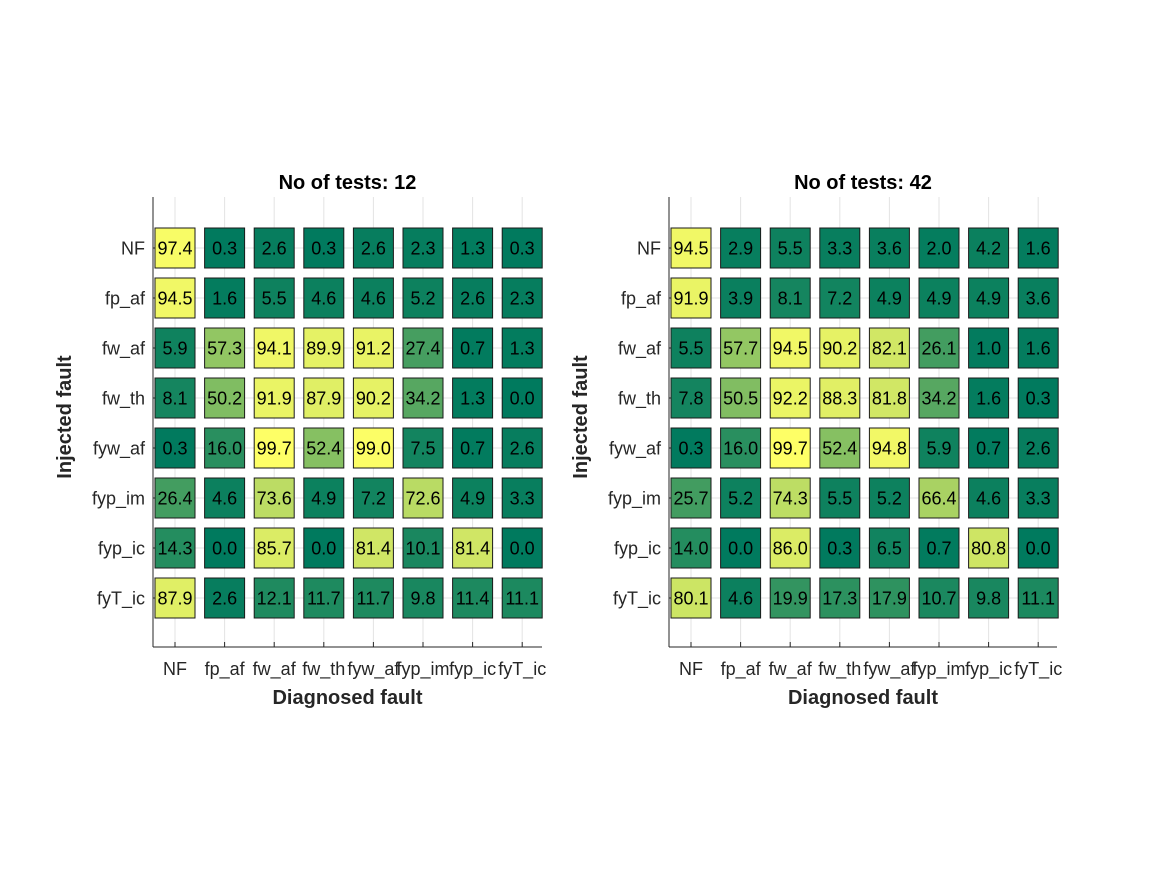 This screenshot has width=1167, height=875. What do you see at coordinates (224, 349) in the screenshot?
I see `cell-value-label: 57.3` at bounding box center [224, 349].